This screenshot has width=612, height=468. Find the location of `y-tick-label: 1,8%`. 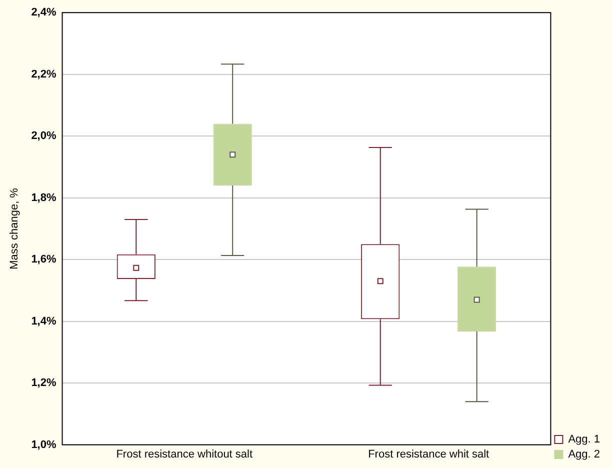

y-tick-label: 1,8% is located at coordinates (43, 198).